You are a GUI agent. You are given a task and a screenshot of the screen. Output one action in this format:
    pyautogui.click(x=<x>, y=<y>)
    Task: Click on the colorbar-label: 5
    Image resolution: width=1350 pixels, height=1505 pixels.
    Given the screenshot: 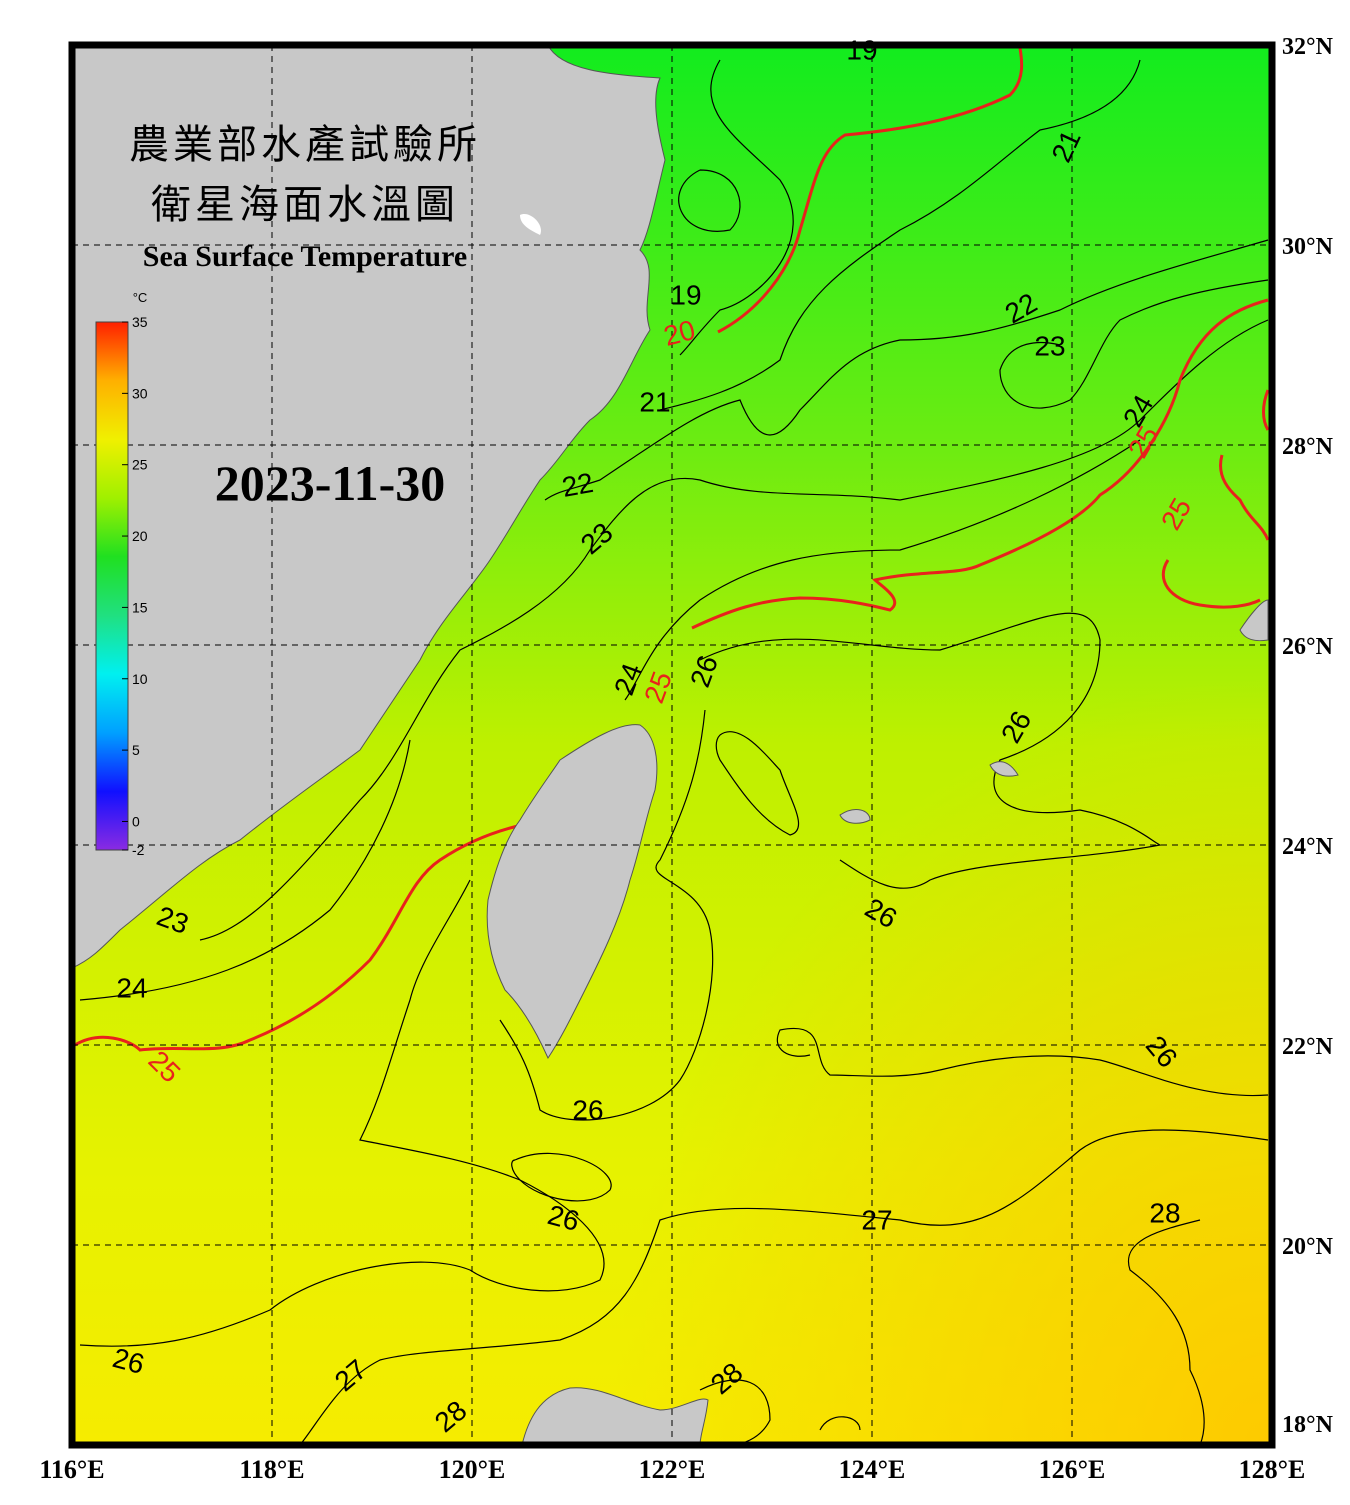 What is the action you would take?
    pyautogui.click(x=136, y=750)
    